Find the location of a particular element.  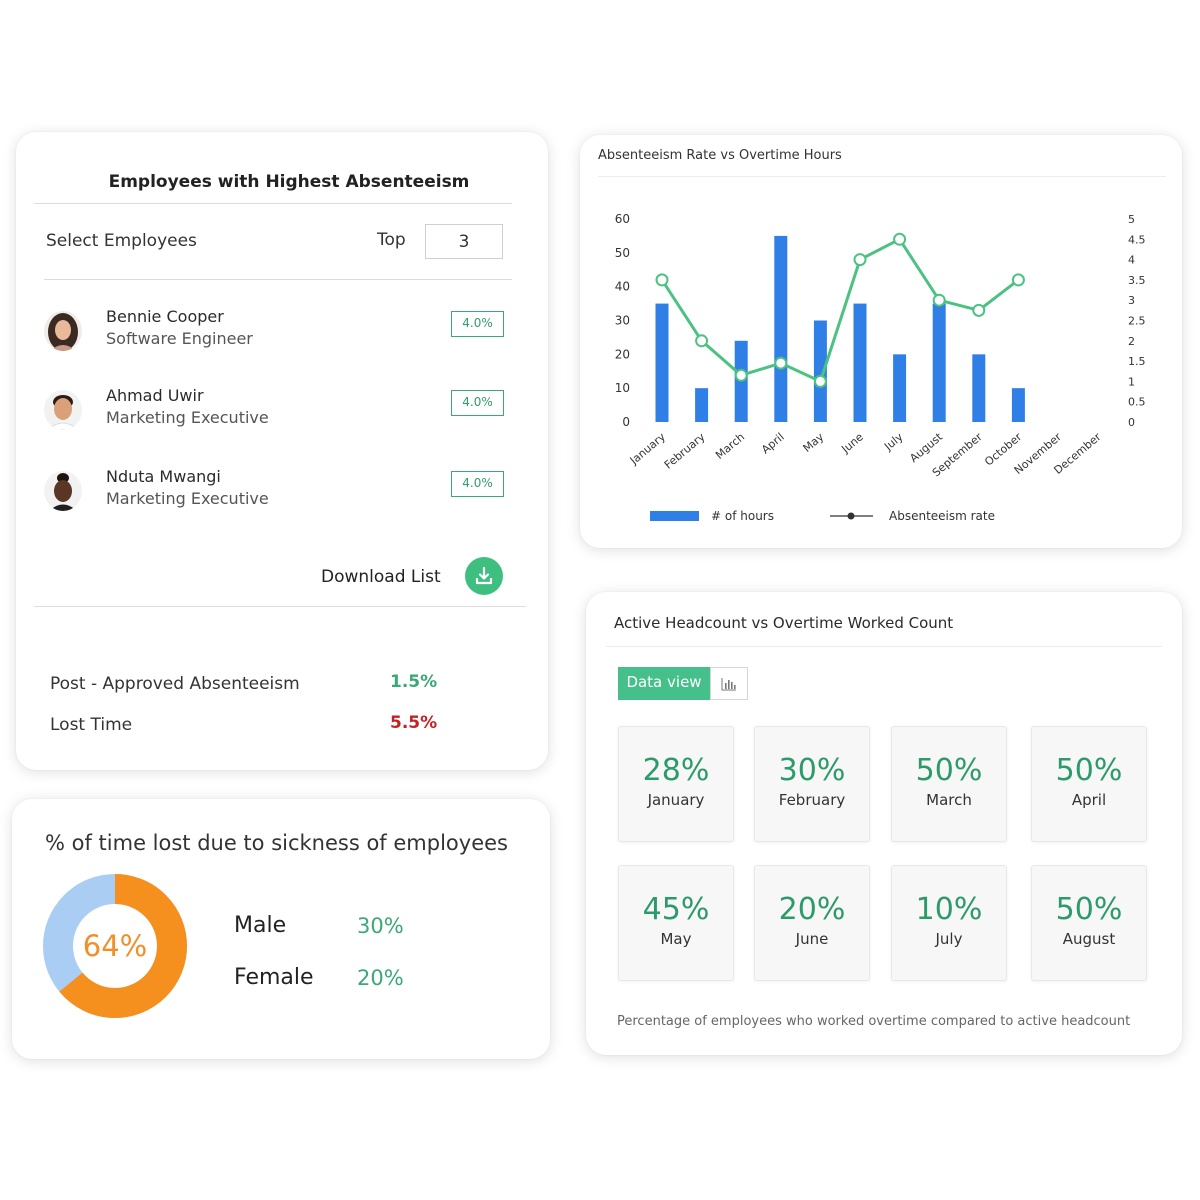

month-tile: 45% May is located at coordinates (676, 923).